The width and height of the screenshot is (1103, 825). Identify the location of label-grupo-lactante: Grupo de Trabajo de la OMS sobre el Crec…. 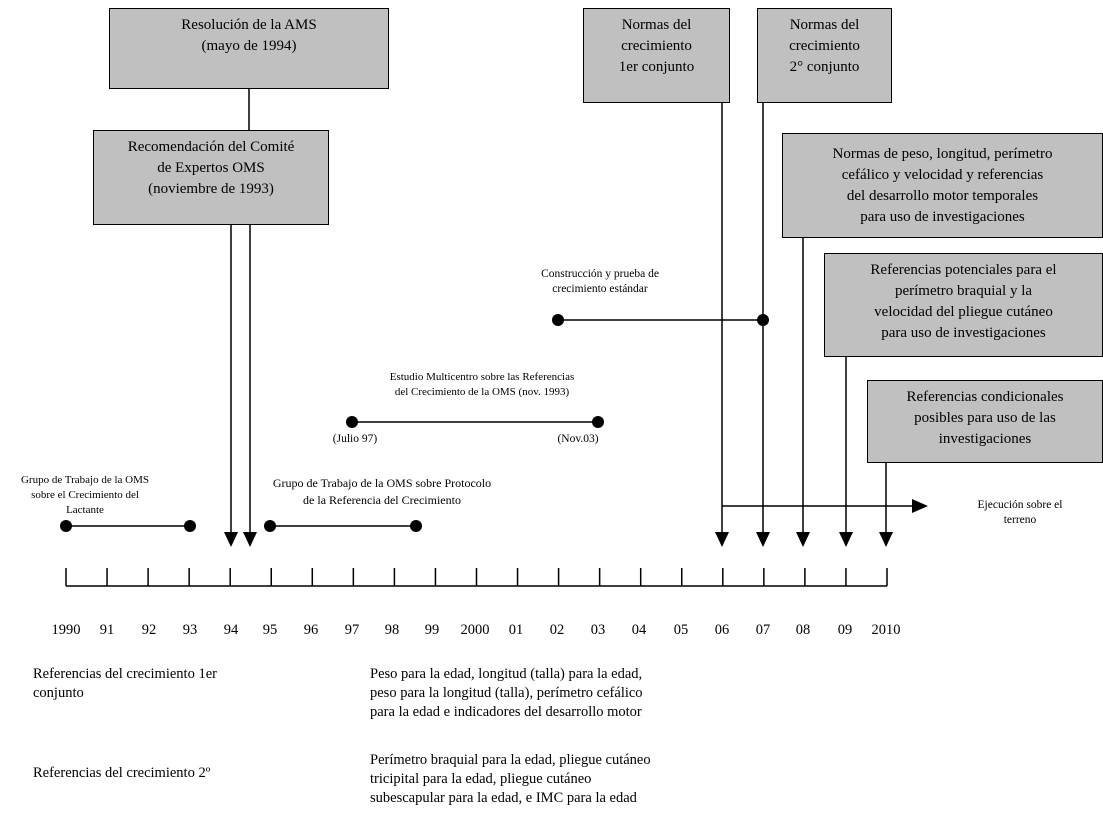
(85, 495).